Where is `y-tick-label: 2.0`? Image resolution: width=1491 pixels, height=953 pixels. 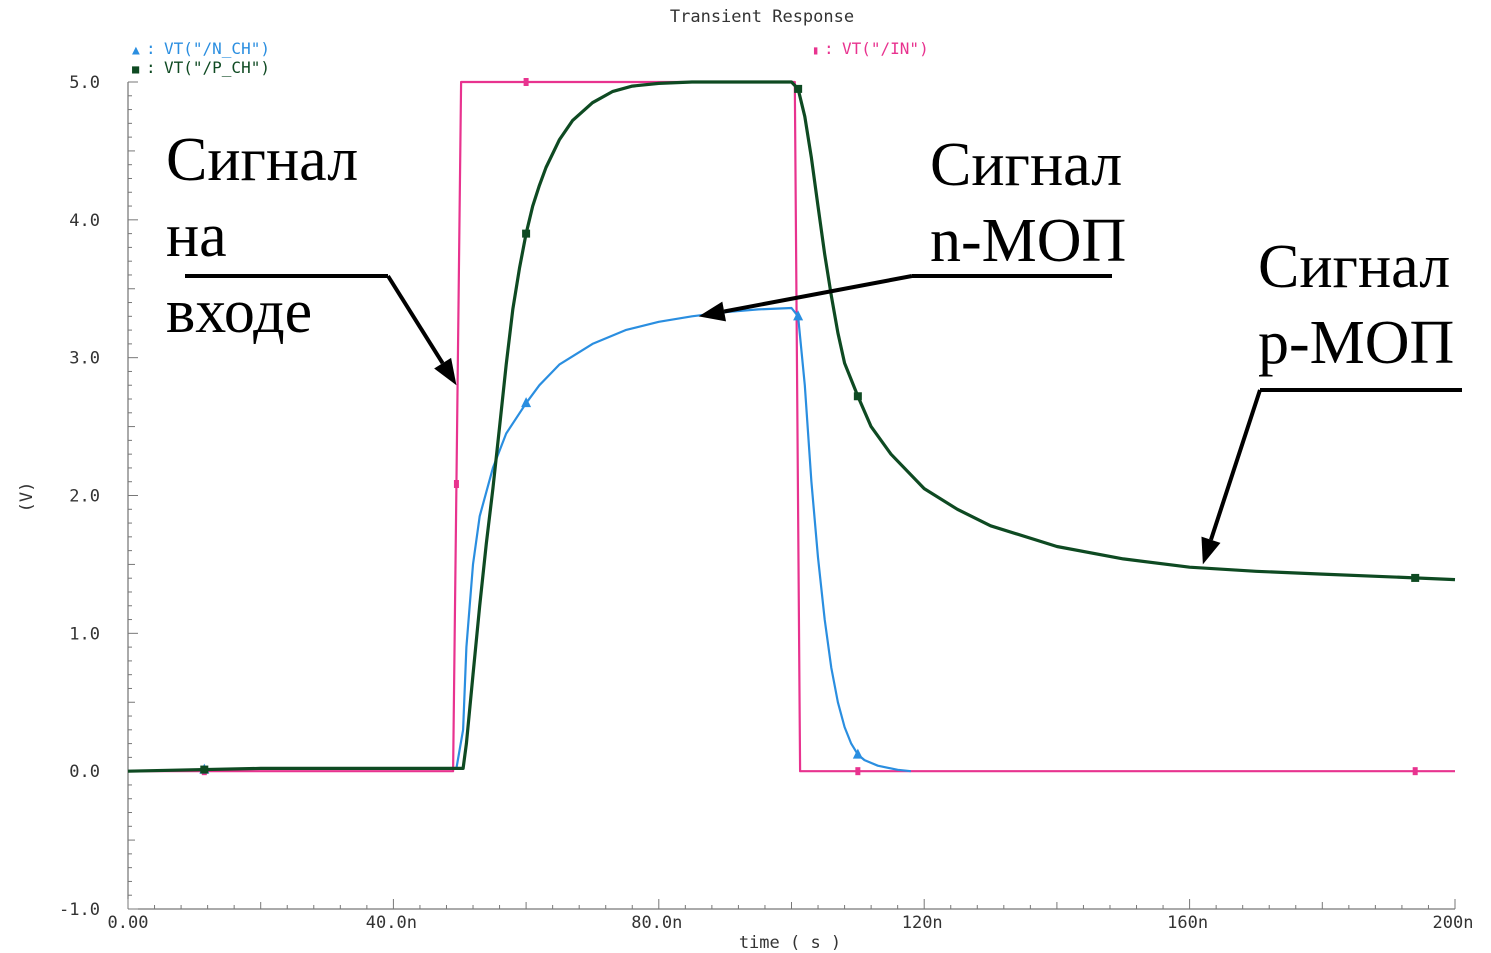
y-tick-label: 2.0 is located at coordinates (84, 497).